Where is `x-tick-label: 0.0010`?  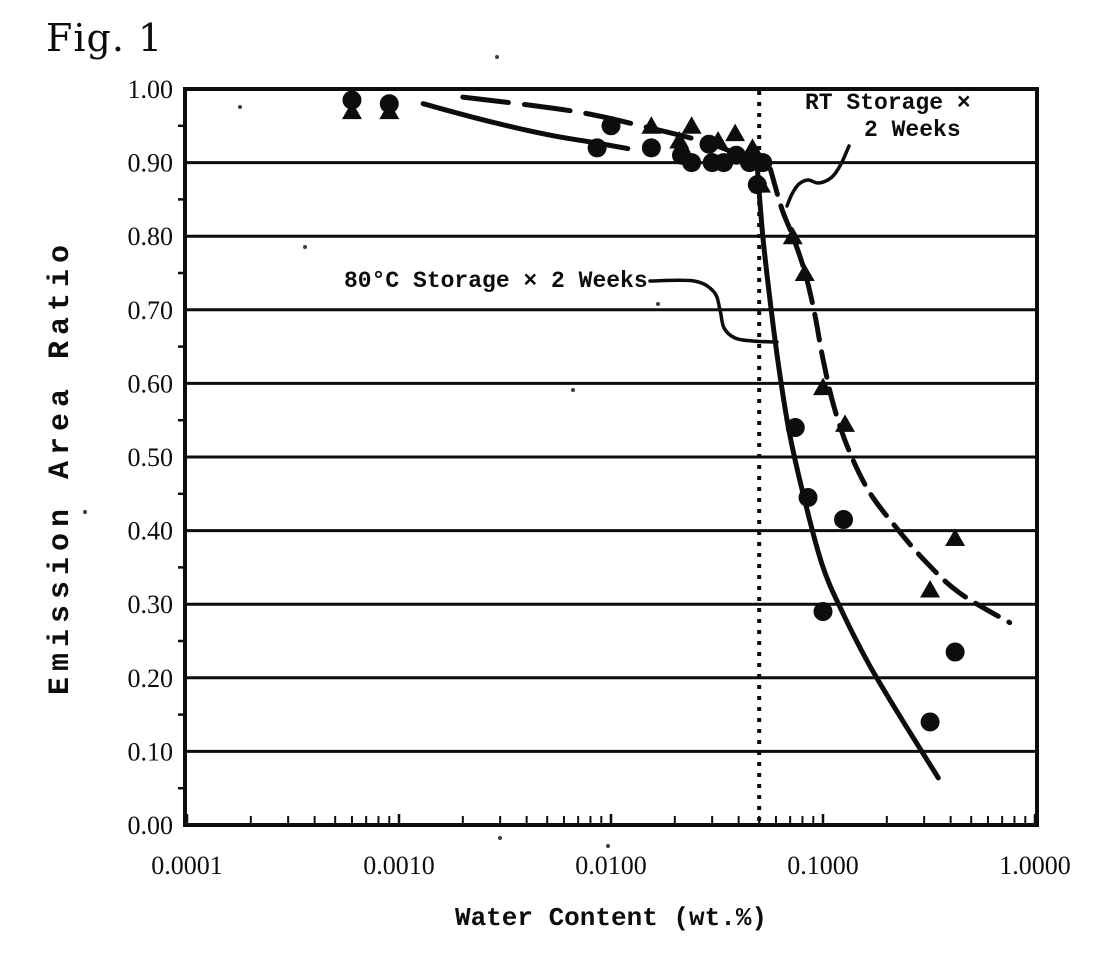 x-tick-label: 0.0010 is located at coordinates (399, 865).